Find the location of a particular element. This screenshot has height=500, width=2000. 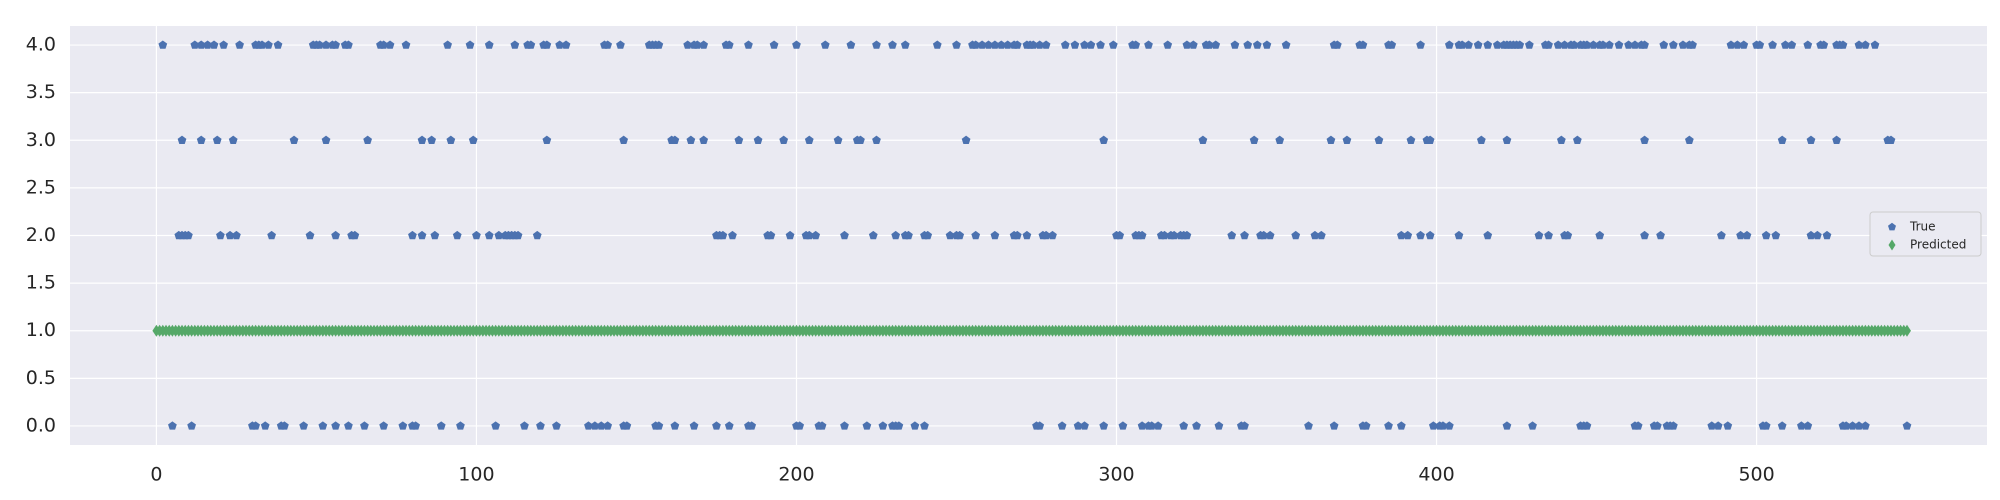

y-tick-label: 2.5 is located at coordinates (41, 187).